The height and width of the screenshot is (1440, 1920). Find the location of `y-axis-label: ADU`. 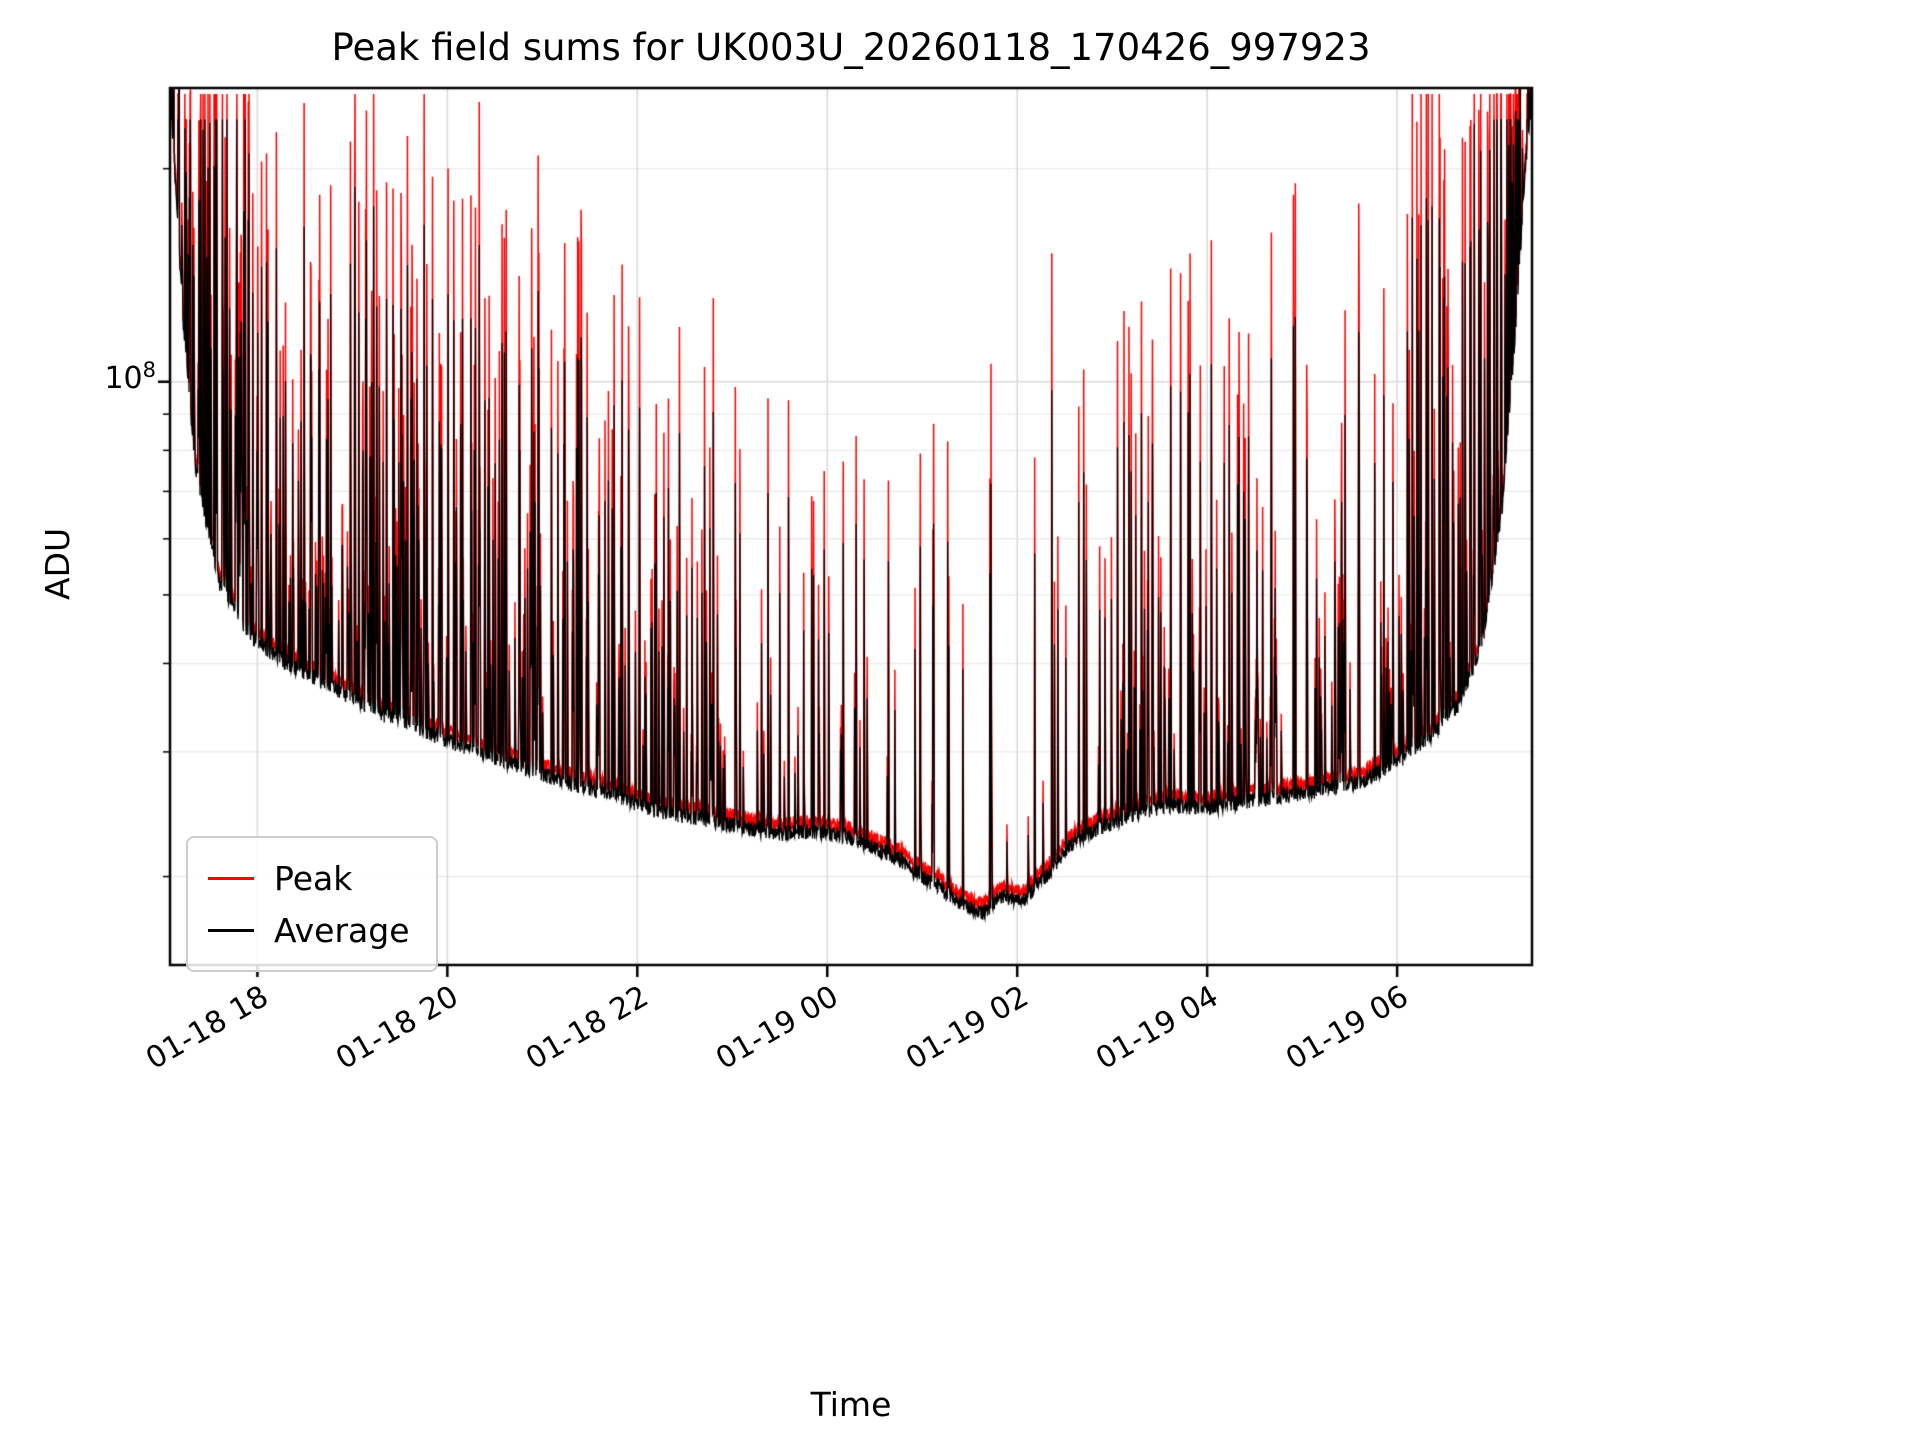

y-axis-label: ADU is located at coordinates (57, 563).